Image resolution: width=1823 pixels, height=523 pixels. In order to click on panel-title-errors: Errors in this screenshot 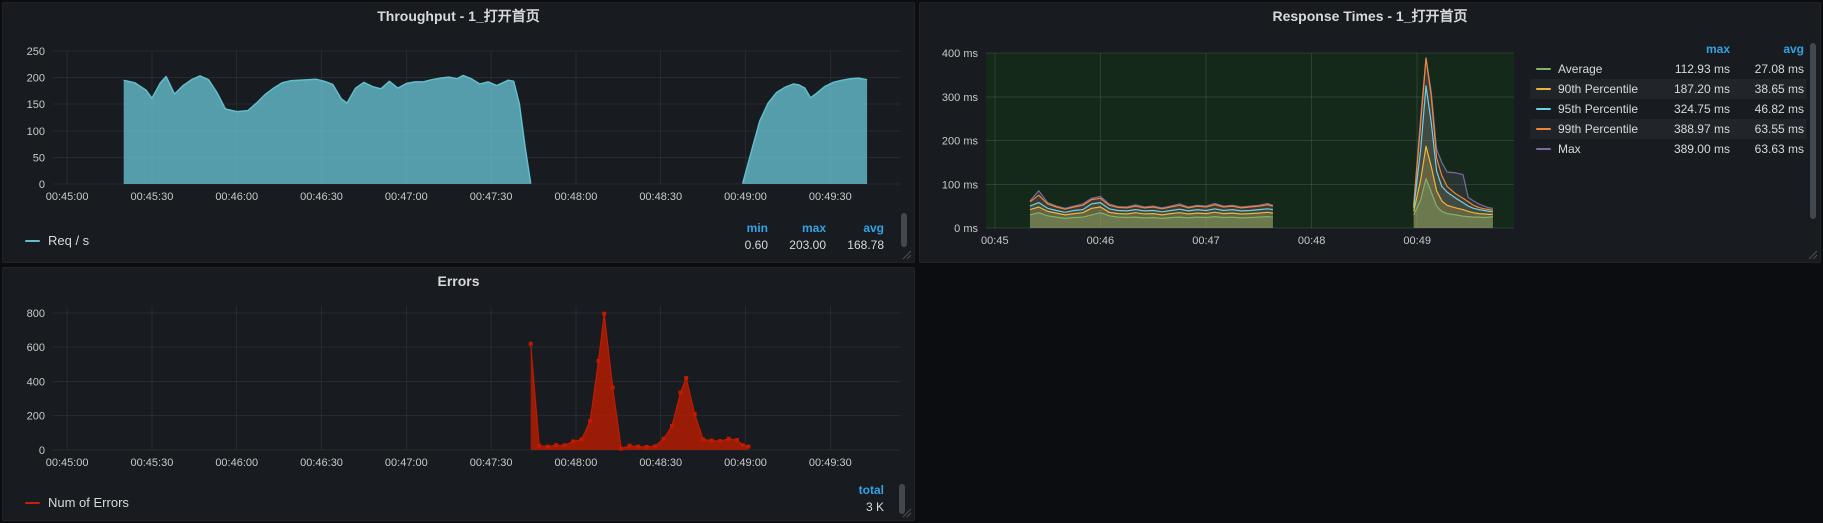, I will do `click(458, 281)`.